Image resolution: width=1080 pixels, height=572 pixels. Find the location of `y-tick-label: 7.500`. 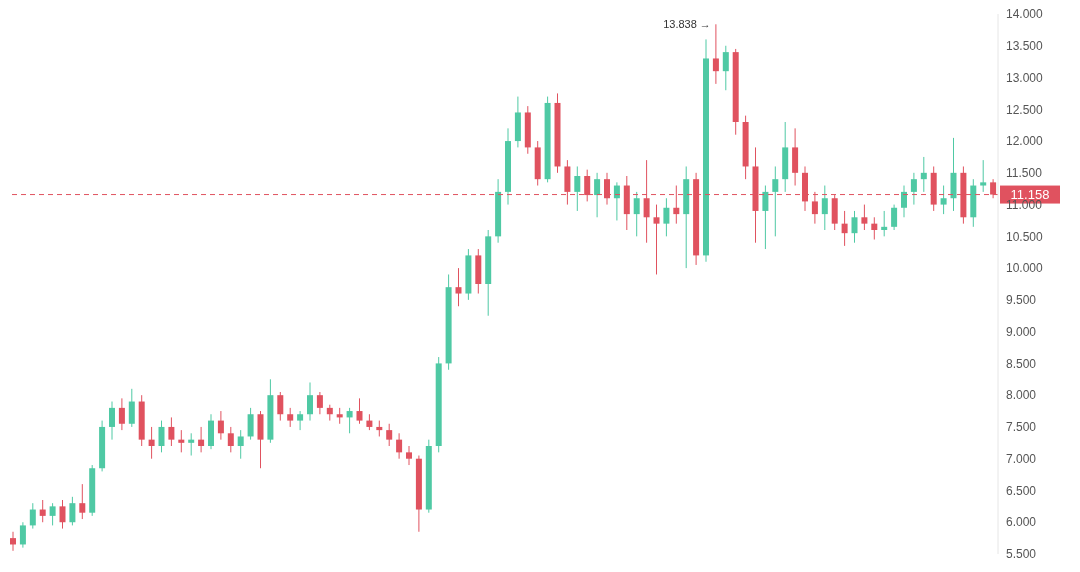

y-tick-label: 7.500 is located at coordinates (1021, 427).